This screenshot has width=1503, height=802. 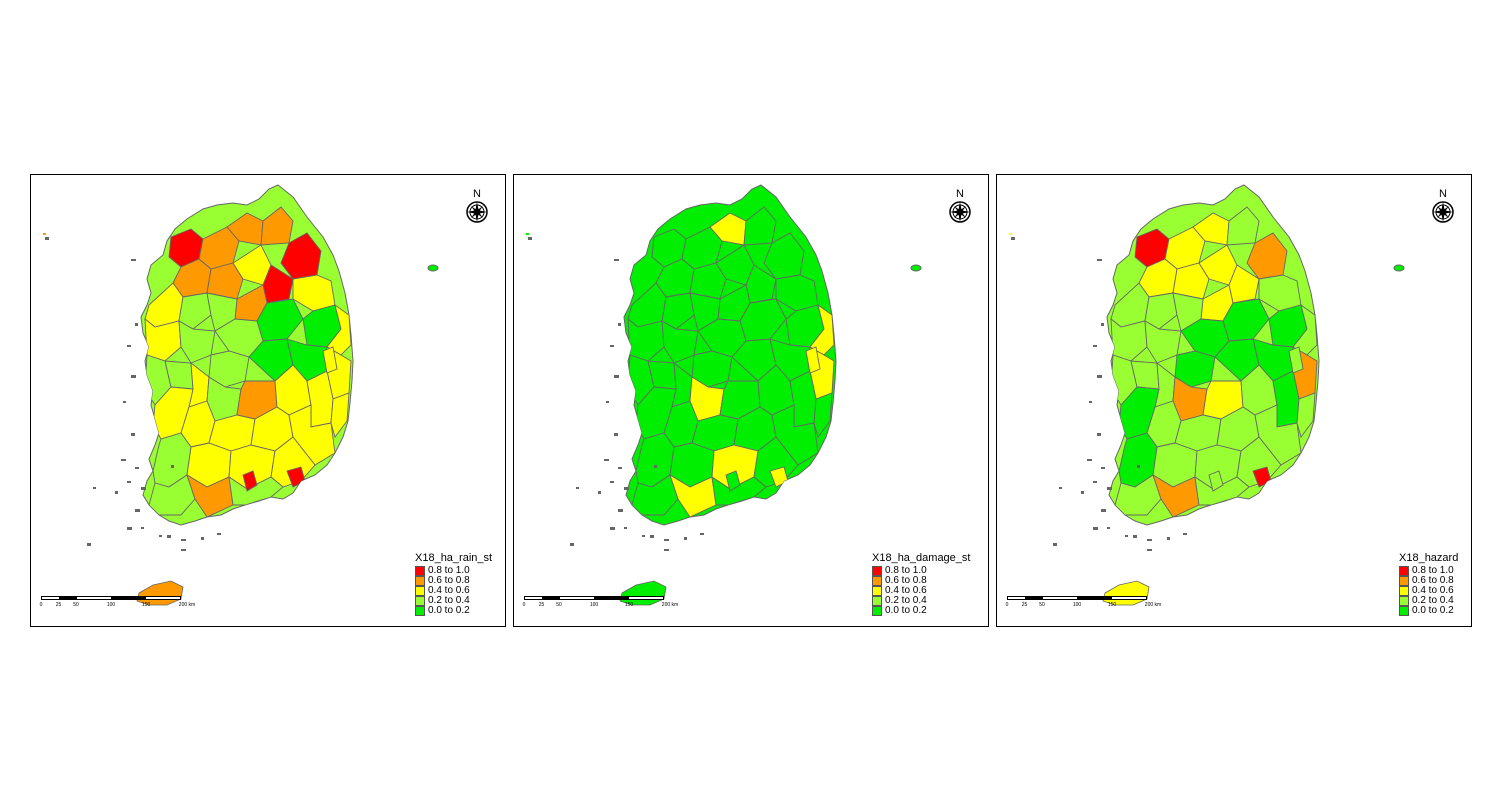 I want to click on legend-entry: 0.0 to 0.2, so click(x=453, y=611).